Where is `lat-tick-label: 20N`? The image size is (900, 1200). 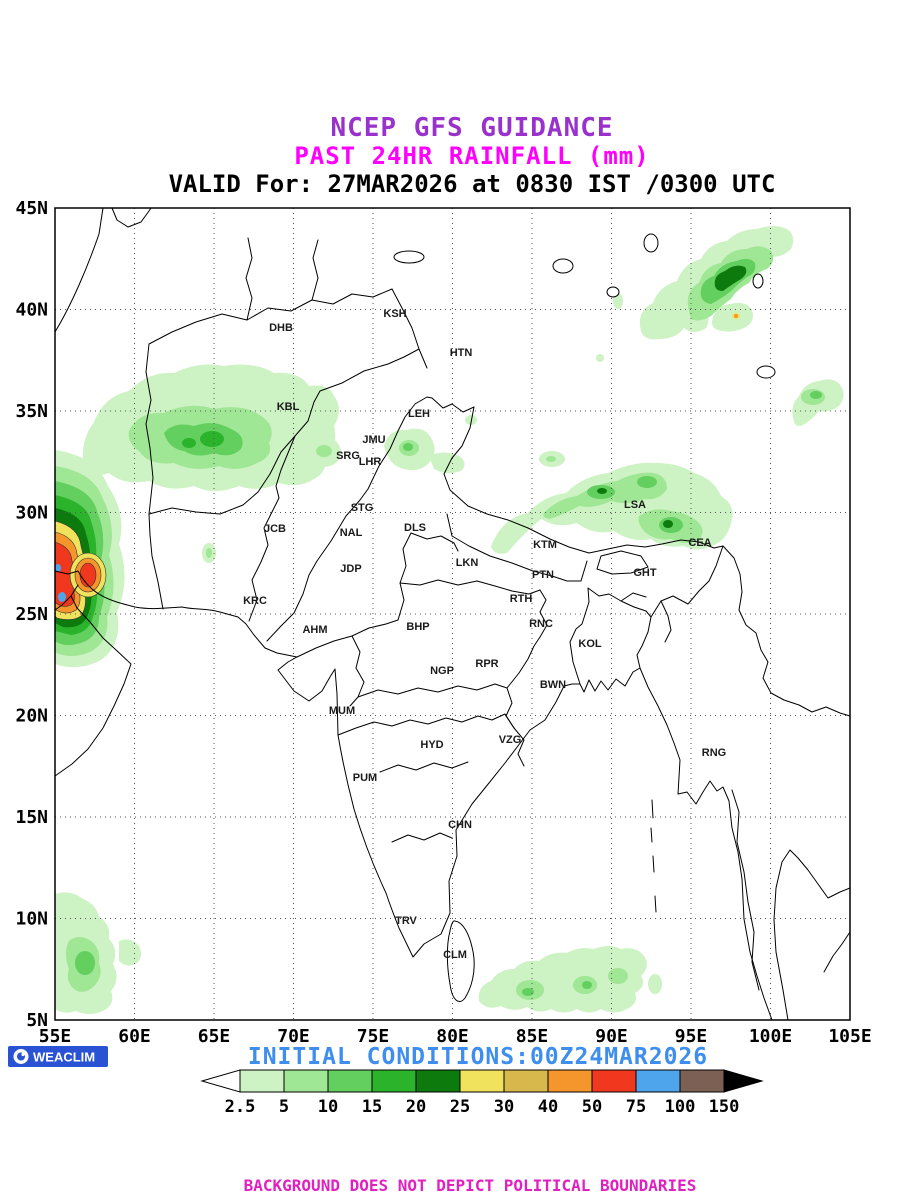
lat-tick-label: 20N is located at coordinates (31, 716).